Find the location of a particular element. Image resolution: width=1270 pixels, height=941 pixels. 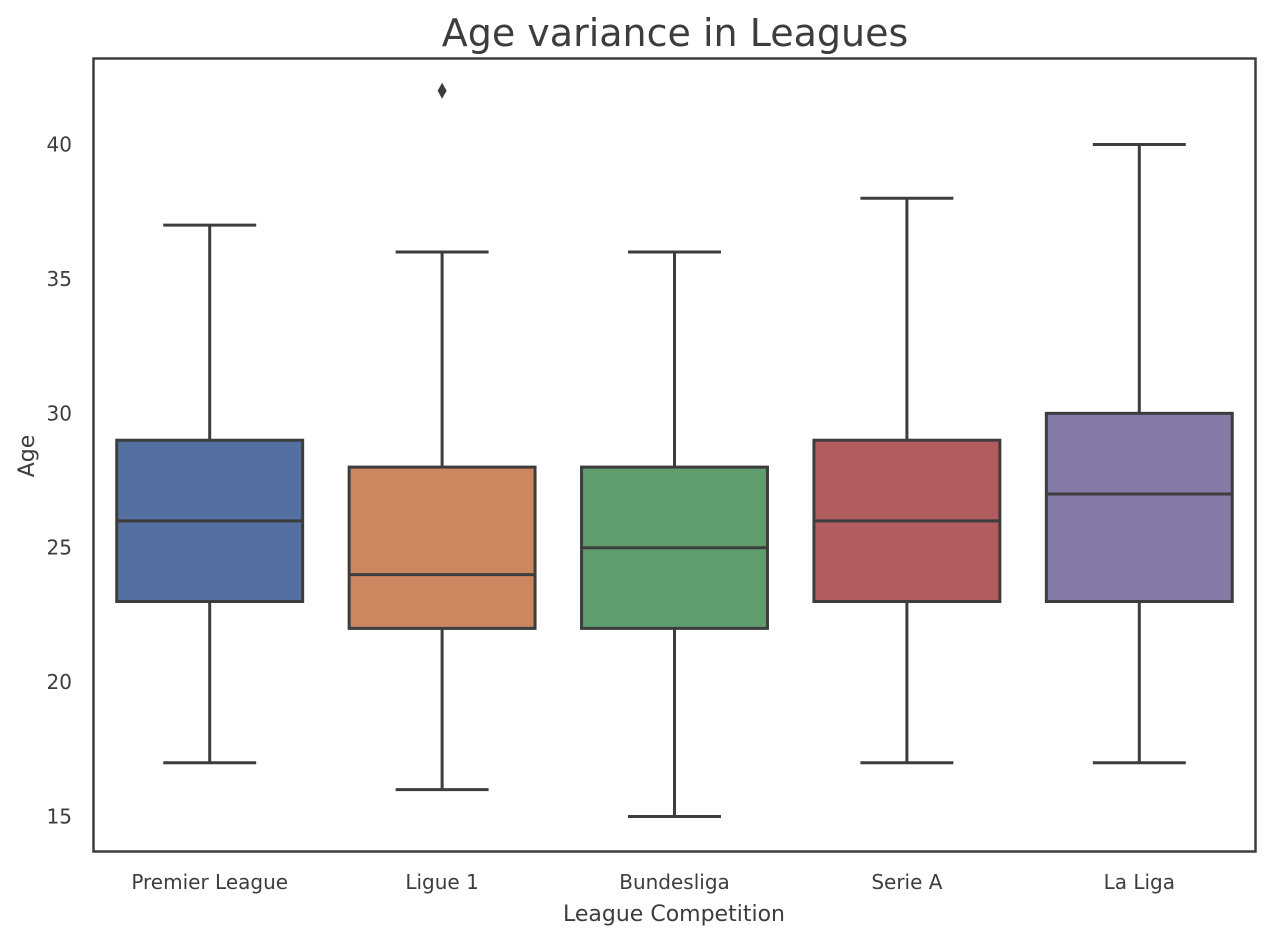

y-axis-label: Age is located at coordinates (27, 456).